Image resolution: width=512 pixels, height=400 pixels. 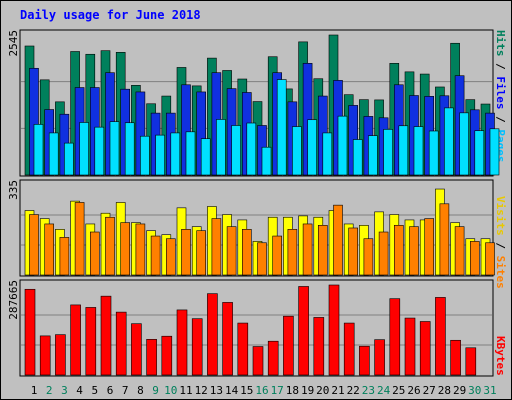 I want to click on x-tick-day-25: 25, so click(x=398, y=390).